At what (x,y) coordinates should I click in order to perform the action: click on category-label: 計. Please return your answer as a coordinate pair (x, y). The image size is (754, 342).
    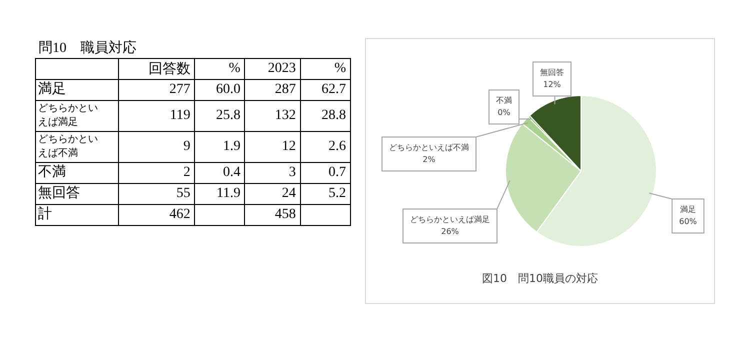
    Looking at the image, I should click on (45, 214).